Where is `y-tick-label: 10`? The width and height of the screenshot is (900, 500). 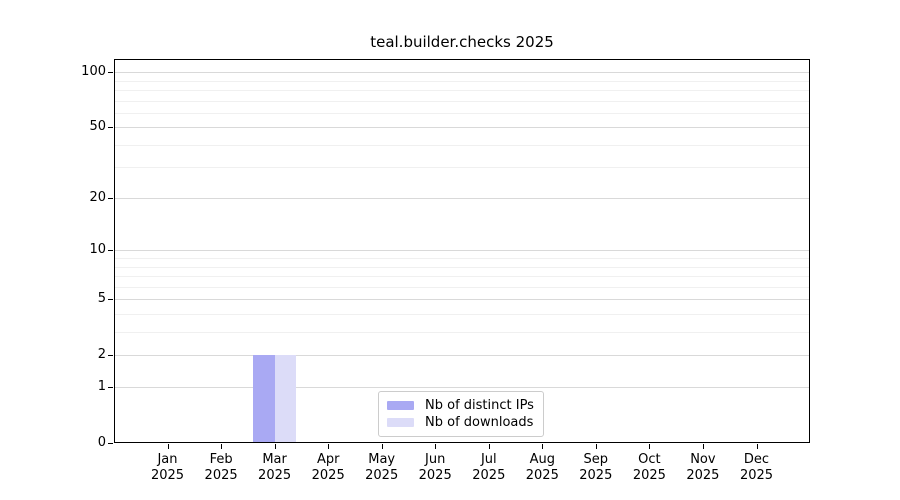 y-tick-label: 10 is located at coordinates (97, 250).